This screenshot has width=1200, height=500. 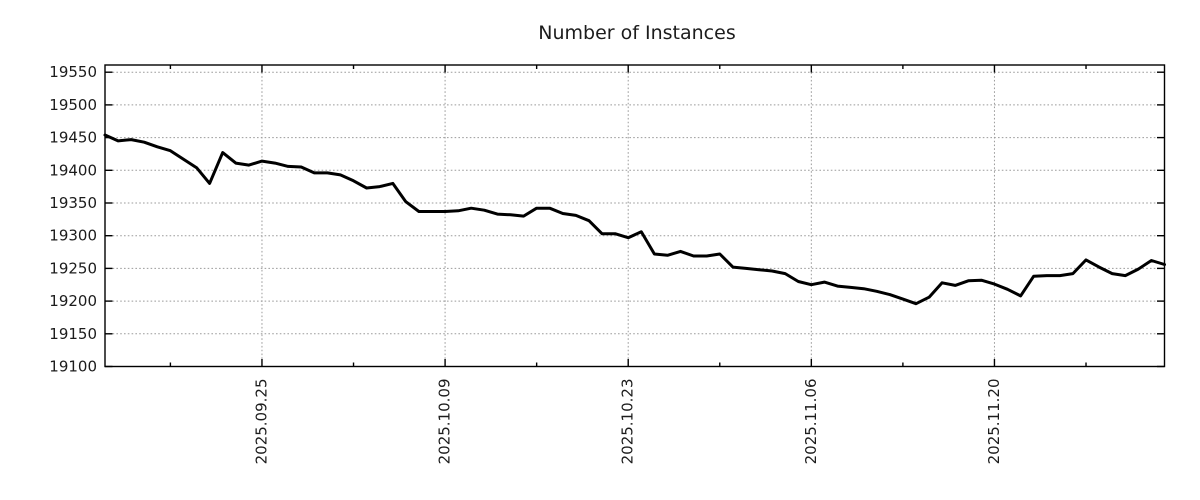 What do you see at coordinates (73, 105) in the screenshot?
I see `y-tick-label: 19500` at bounding box center [73, 105].